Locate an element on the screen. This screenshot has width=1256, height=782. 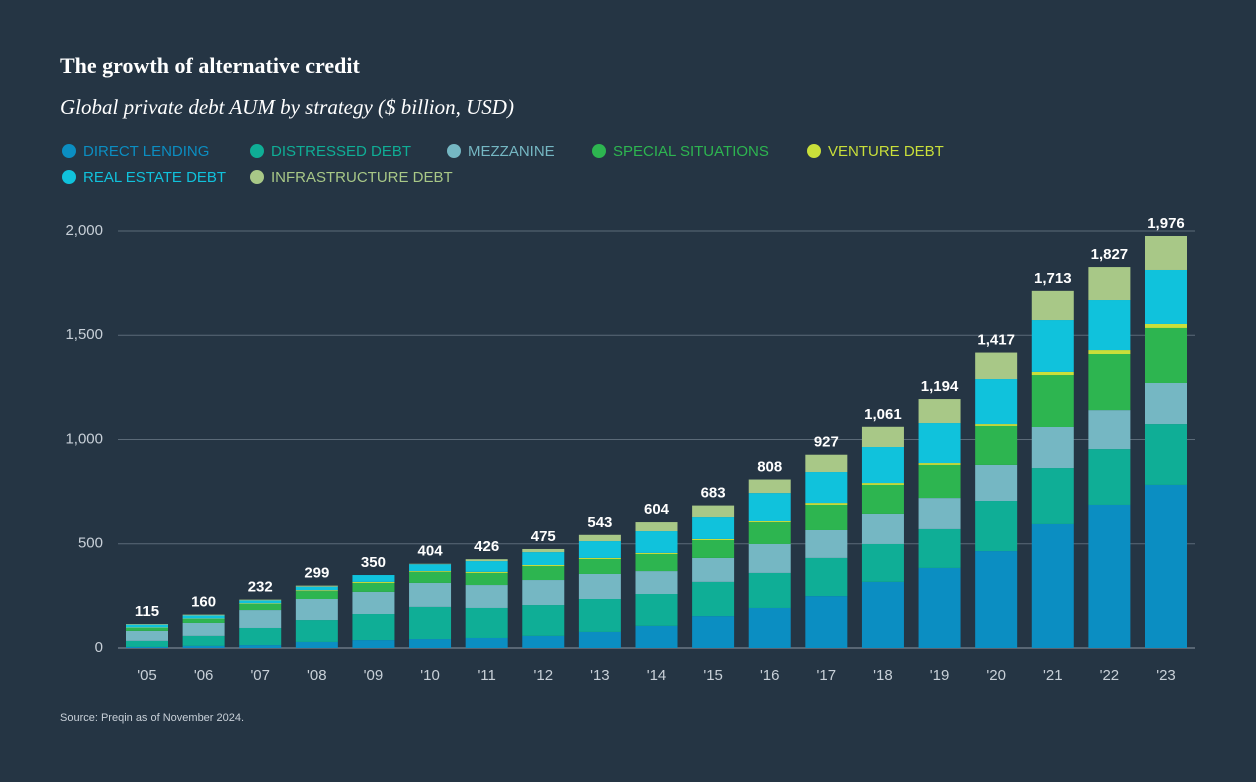
total-label: 115 is located at coordinates (147, 611).